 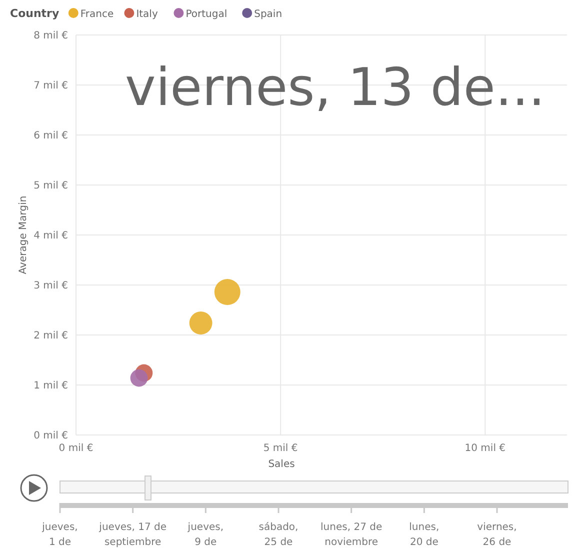 What do you see at coordinates (205, 535) in the screenshot?
I see `text: jueves, 9 de` at bounding box center [205, 535].